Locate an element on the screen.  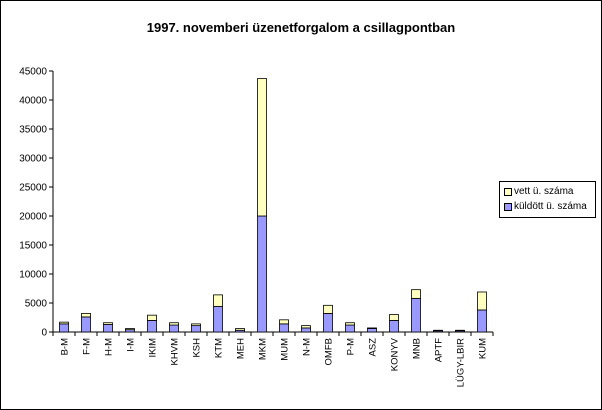
bar-sent-KUM is located at coordinates (482, 321).